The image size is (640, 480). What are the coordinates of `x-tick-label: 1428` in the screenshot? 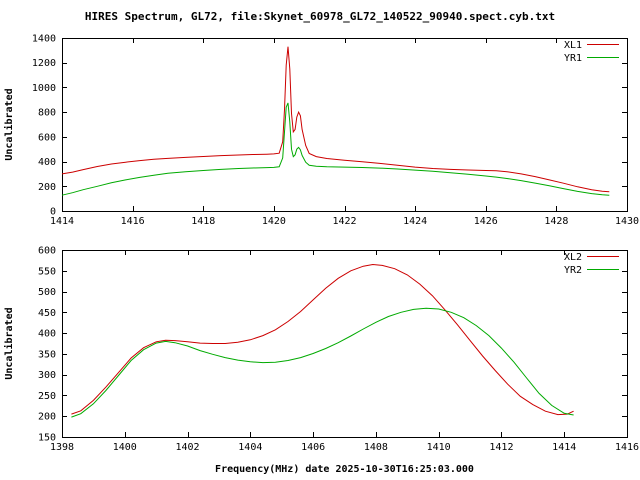 It's located at (556, 221).